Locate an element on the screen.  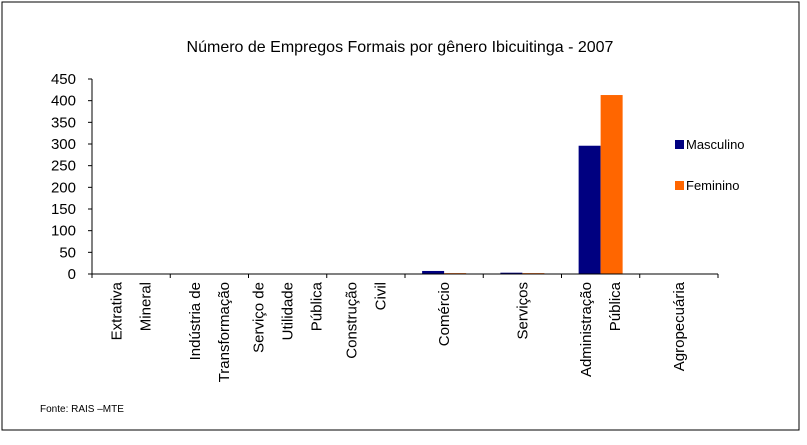
y-tick-label: 450 is located at coordinates (63, 79).